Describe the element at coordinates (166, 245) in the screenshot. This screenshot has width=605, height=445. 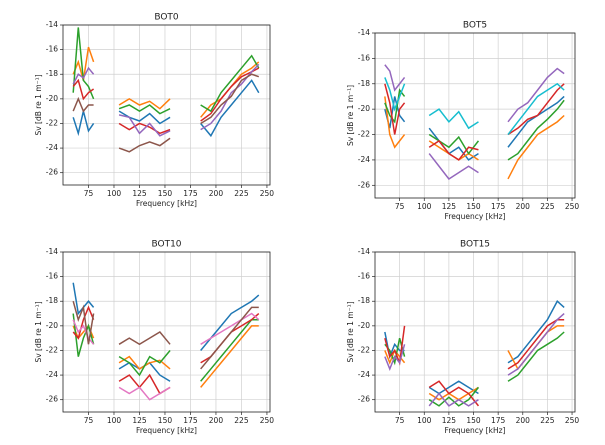
I see `subplot-title: BOT10` at that location.